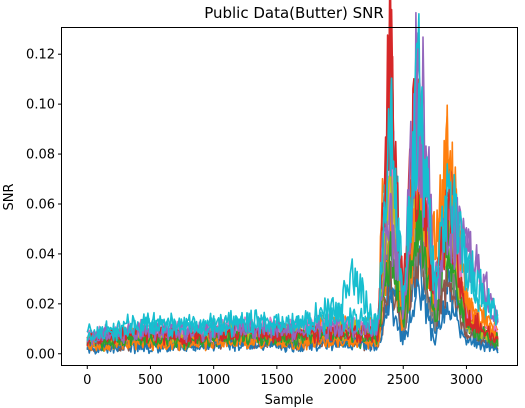 Image resolution: width=525 pixels, height=408 pixels. I want to click on y-tick-label: 0.10, so click(40, 105).